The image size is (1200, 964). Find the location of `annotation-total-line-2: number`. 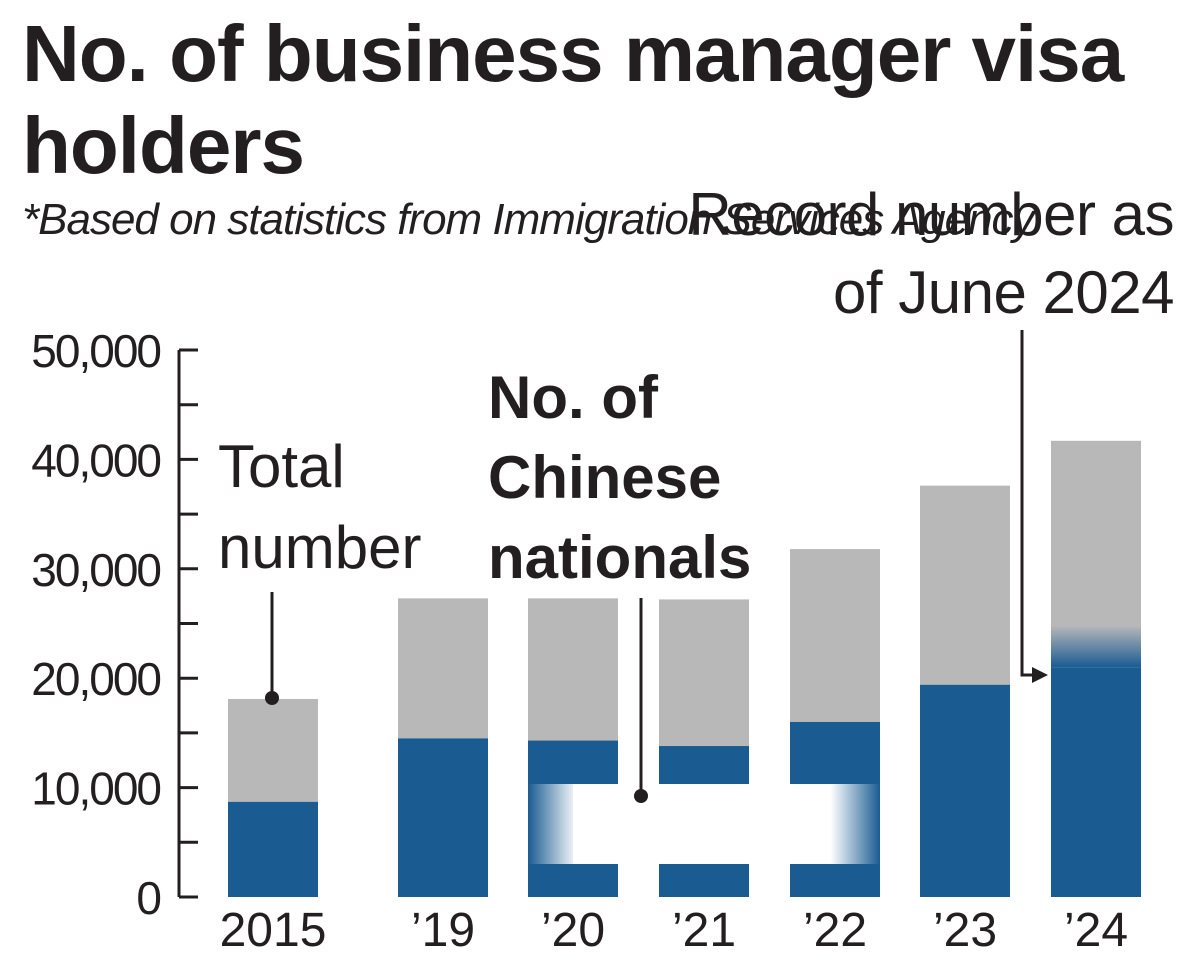

annotation-total-line-2: number is located at coordinates (319, 547).